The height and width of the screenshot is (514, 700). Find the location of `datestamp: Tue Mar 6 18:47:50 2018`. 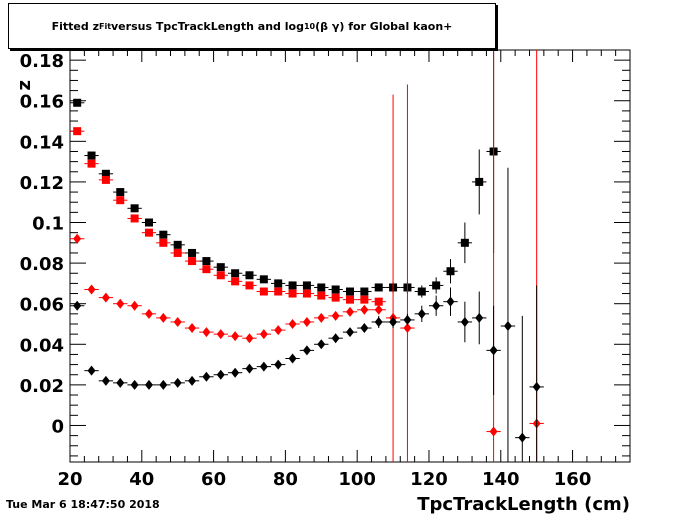

datestamp: Tue Mar 6 18:47:50 2018 is located at coordinates (83, 504).